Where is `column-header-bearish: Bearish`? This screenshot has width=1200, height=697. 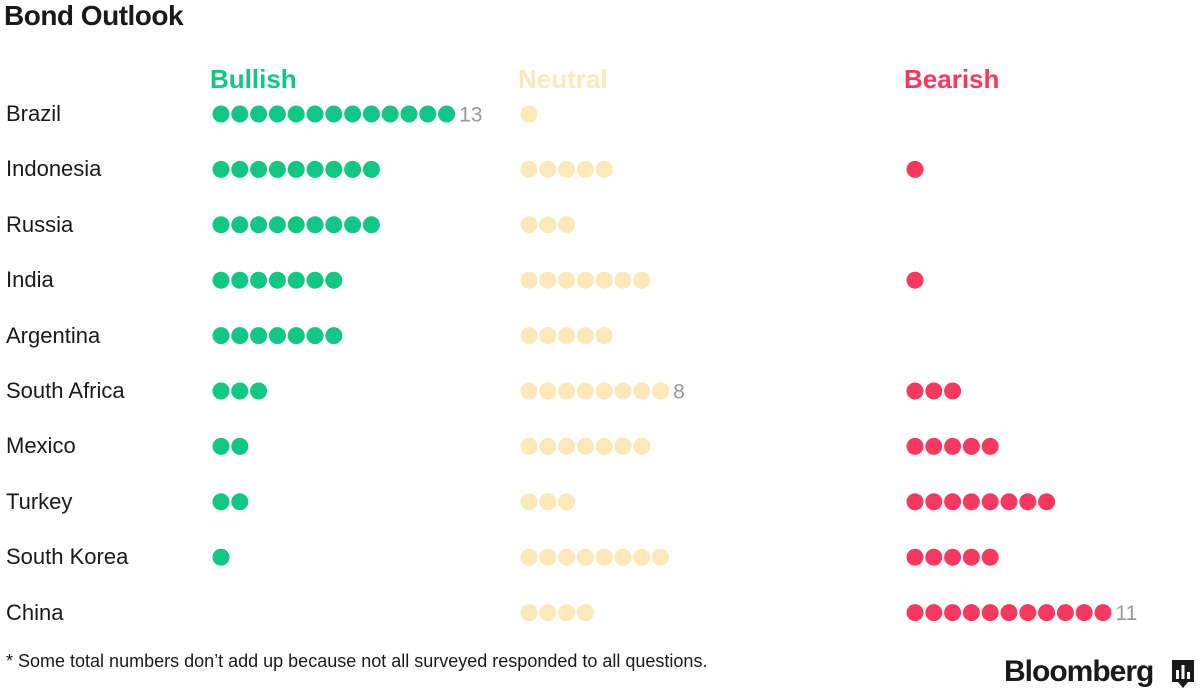 column-header-bearish: Bearish is located at coordinates (952, 79).